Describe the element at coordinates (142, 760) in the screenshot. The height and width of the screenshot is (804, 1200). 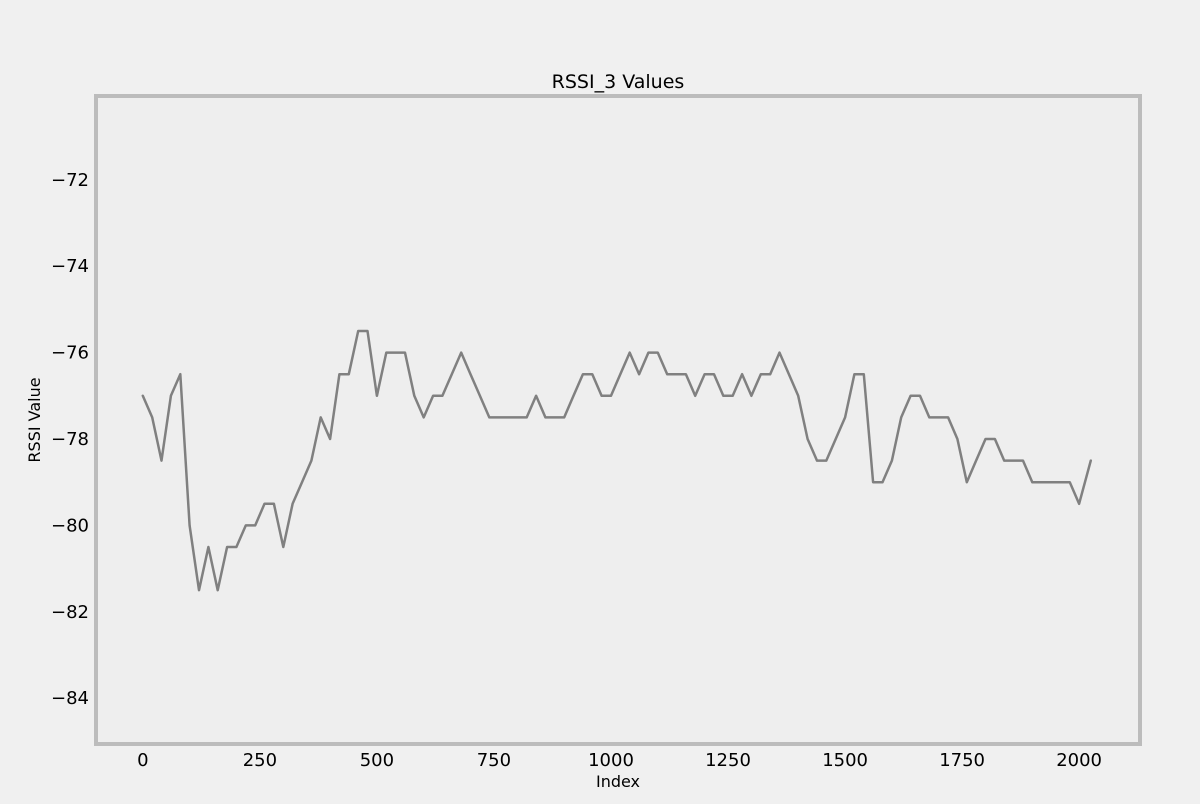
I see `x-tick-label: 0` at that location.